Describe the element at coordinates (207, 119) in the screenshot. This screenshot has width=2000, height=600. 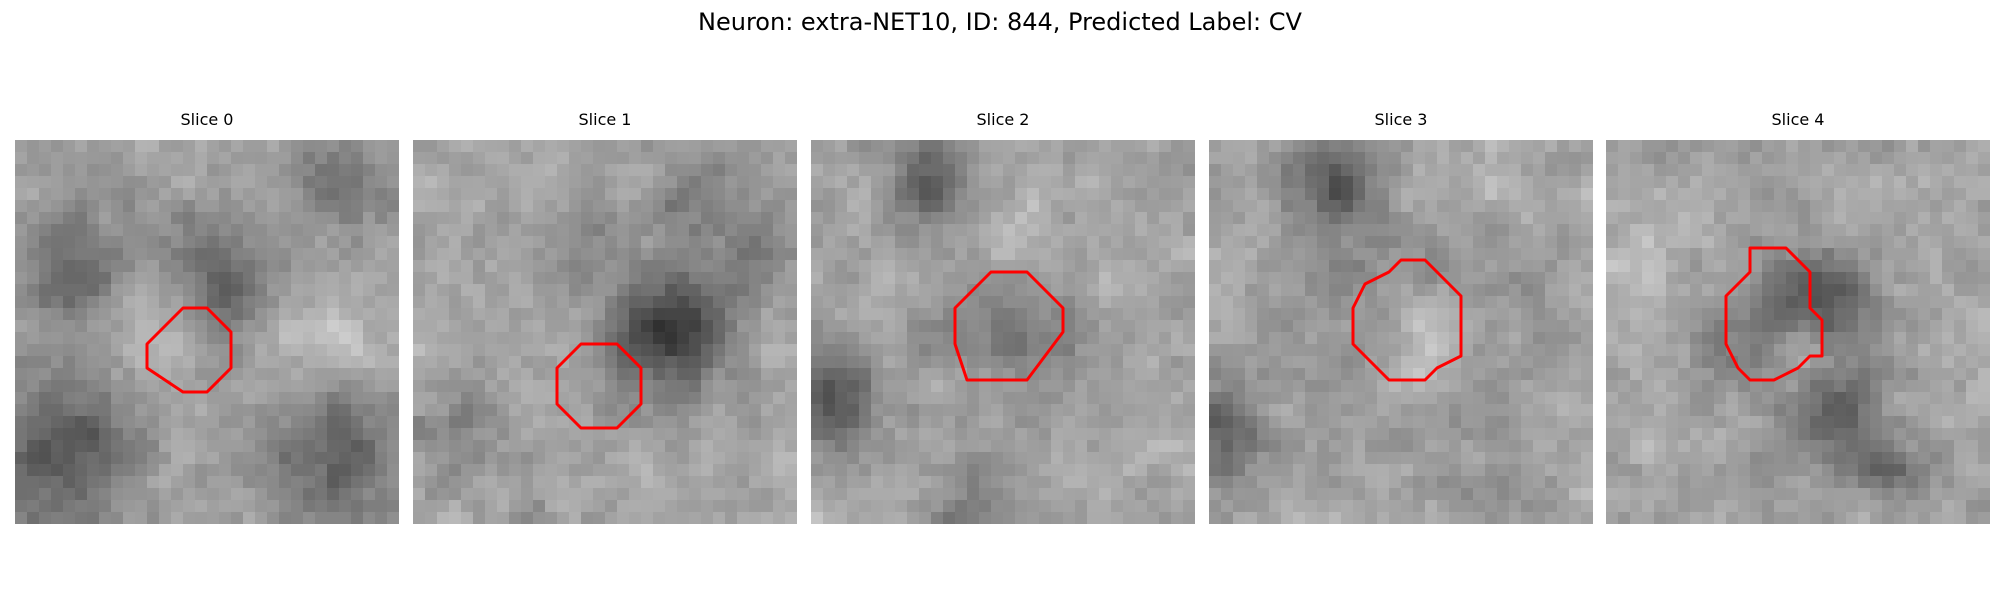
I see `slice-title-0: Slice 0` at that location.